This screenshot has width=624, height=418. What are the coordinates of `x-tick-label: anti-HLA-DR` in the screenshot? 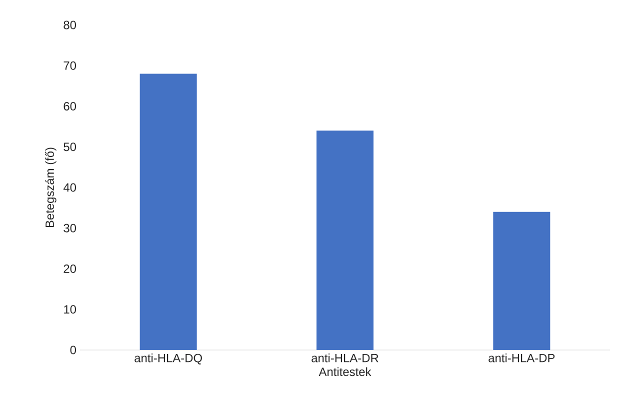 It's located at (345, 358).